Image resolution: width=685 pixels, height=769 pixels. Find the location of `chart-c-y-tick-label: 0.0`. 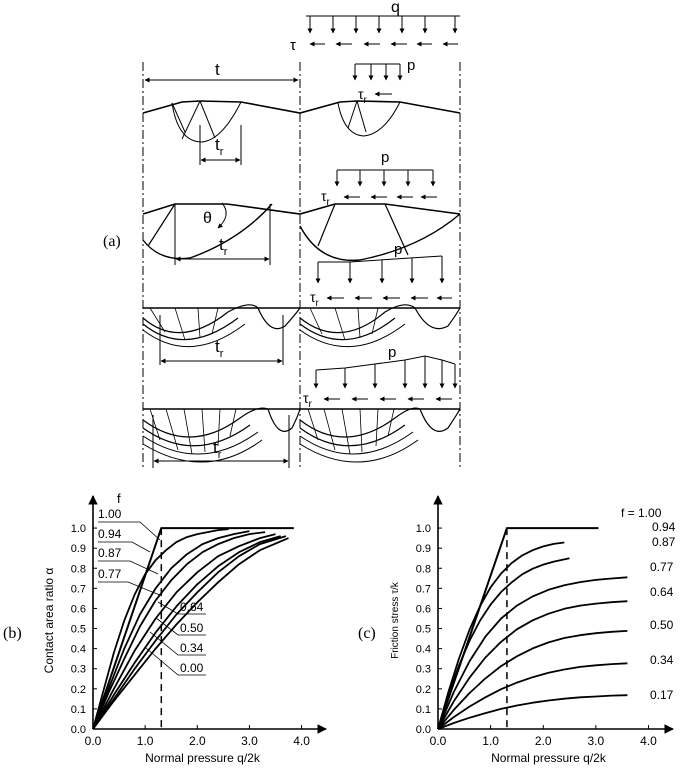

chart-c-y-tick-label: 0.0 is located at coordinates (423, 730).